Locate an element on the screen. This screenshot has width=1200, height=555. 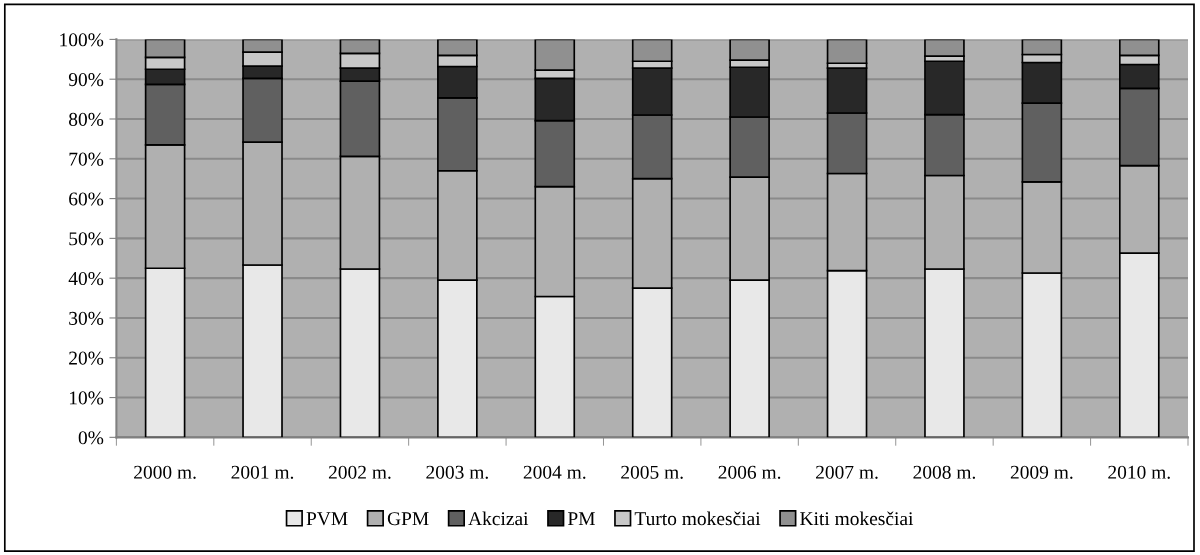
y-tick-label: 70% is located at coordinates (86, 159).